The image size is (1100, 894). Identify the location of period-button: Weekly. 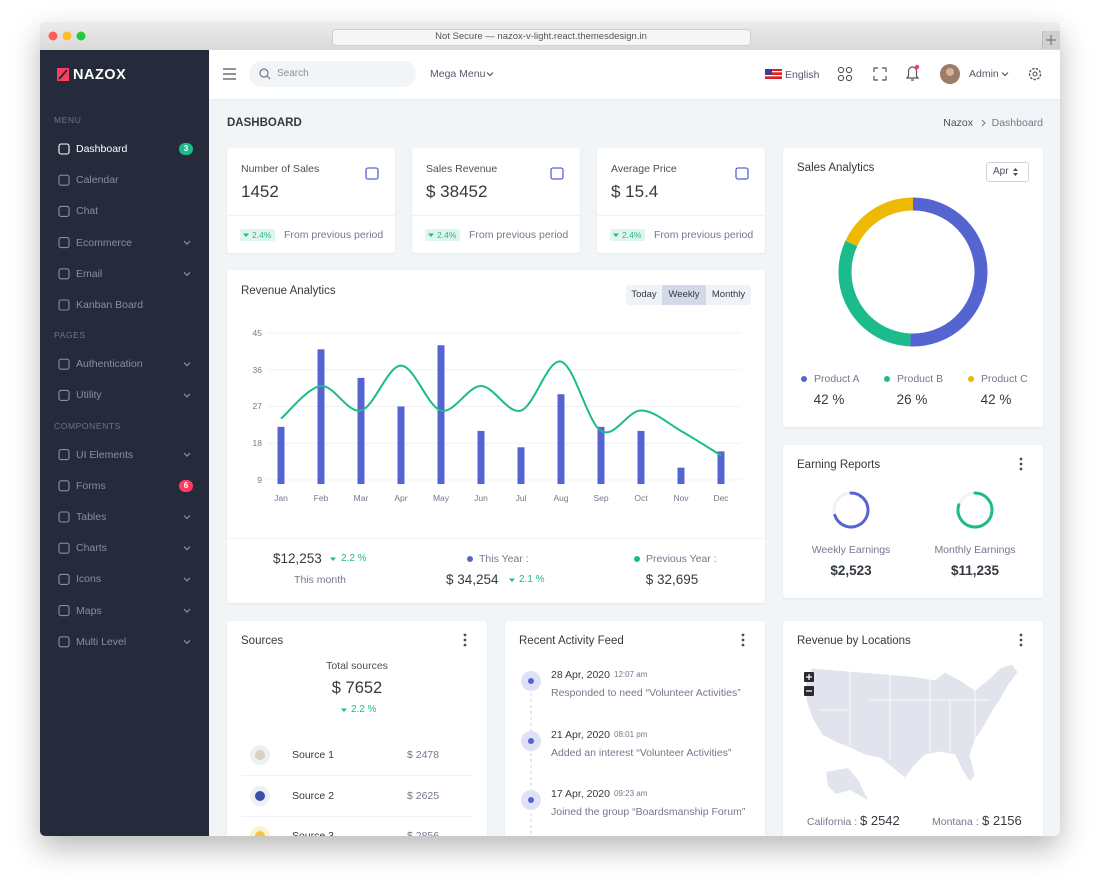
(684, 294).